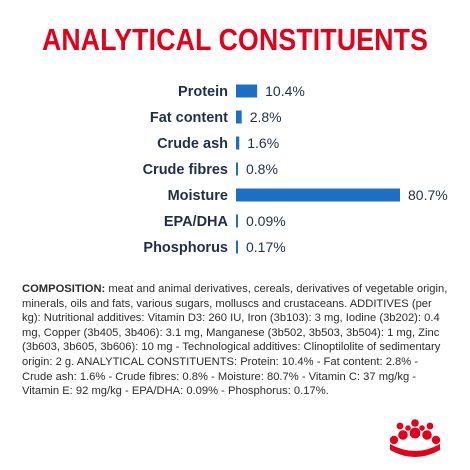 The height and width of the screenshot is (470, 470). Describe the element at coordinates (428, 195) in the screenshot. I see `value-label-moisture: 80.7%` at that location.